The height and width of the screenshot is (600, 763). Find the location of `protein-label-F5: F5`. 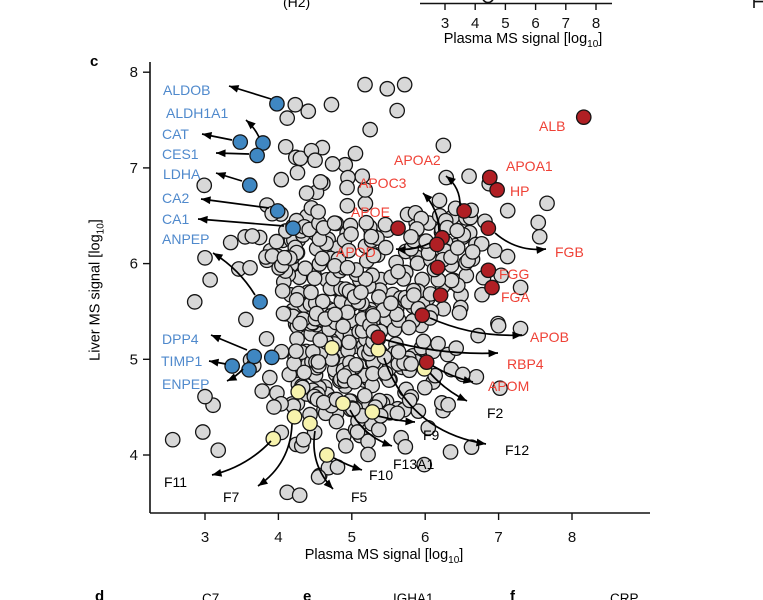

protein-label-F5: F5 is located at coordinates (359, 497).